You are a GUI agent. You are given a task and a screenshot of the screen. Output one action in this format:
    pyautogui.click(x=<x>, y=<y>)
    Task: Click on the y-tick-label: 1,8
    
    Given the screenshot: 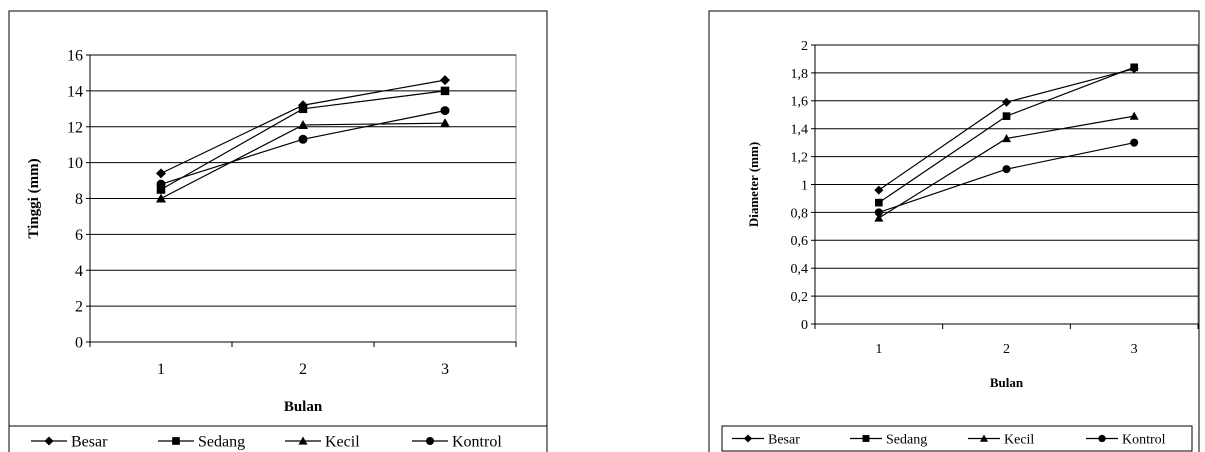 What is the action you would take?
    pyautogui.click(x=800, y=74)
    